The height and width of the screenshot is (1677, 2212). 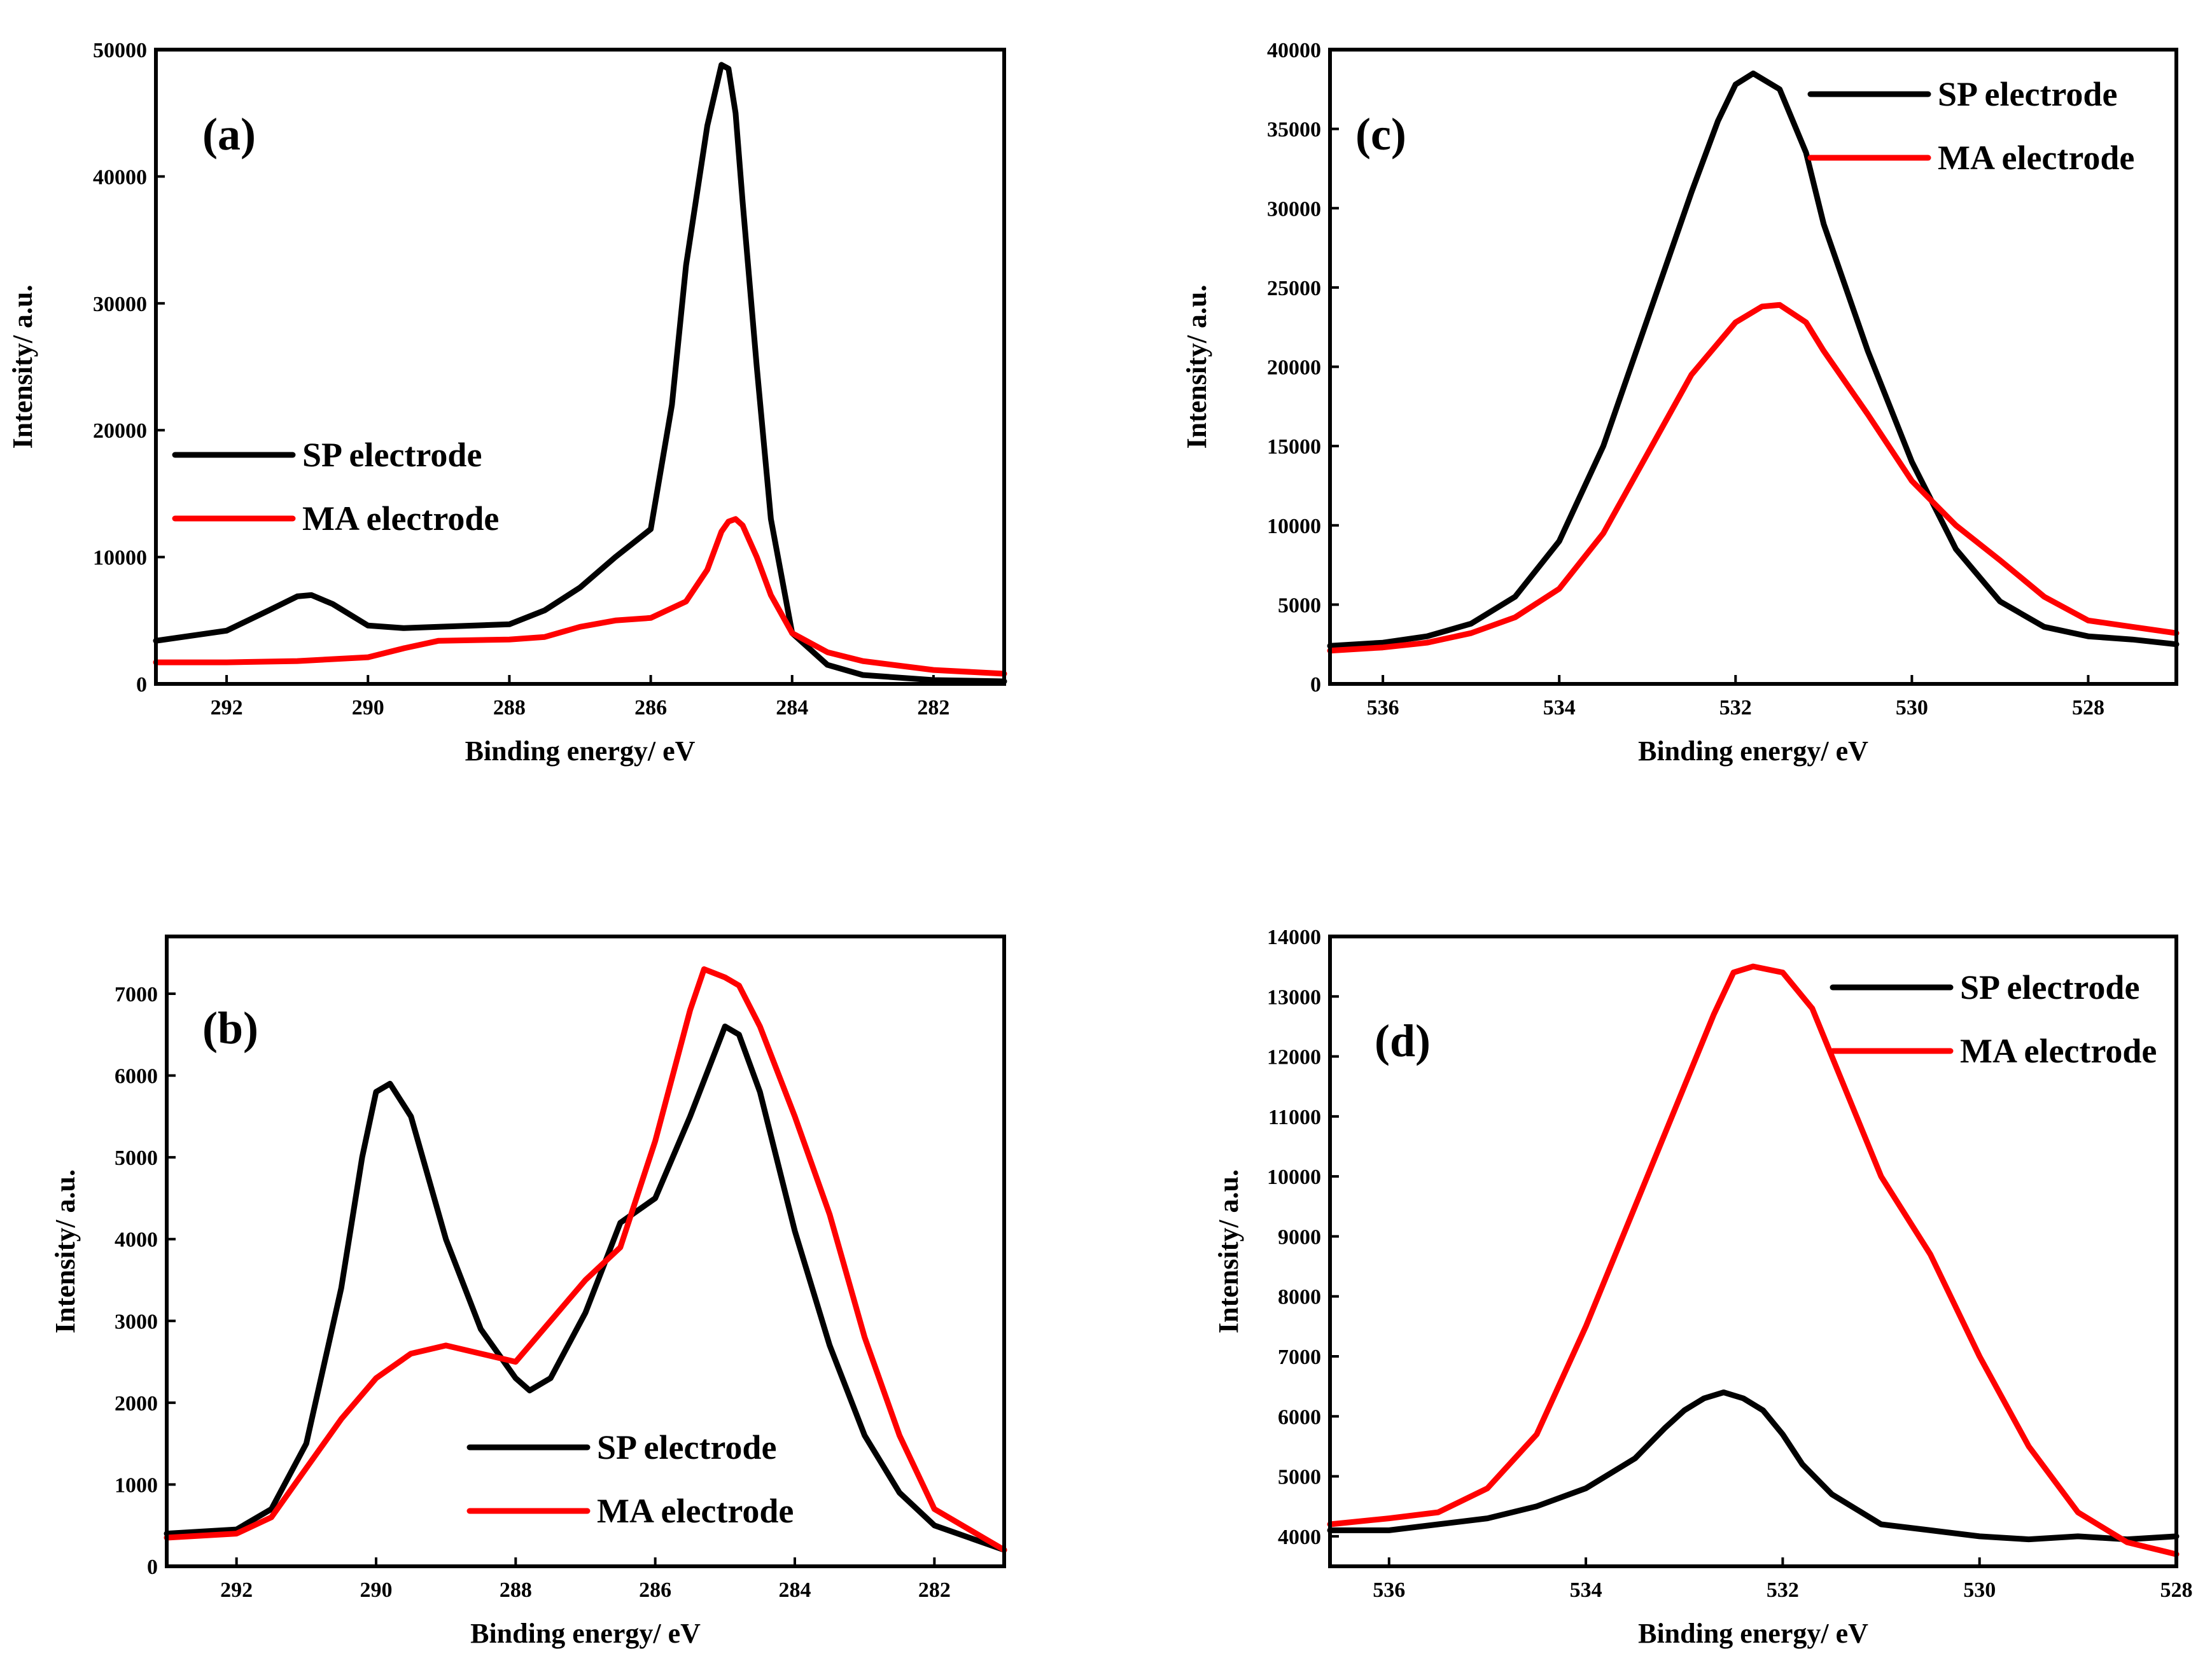 What do you see at coordinates (136, 1485) in the screenshot?
I see `y-tick-label: 1000` at bounding box center [136, 1485].